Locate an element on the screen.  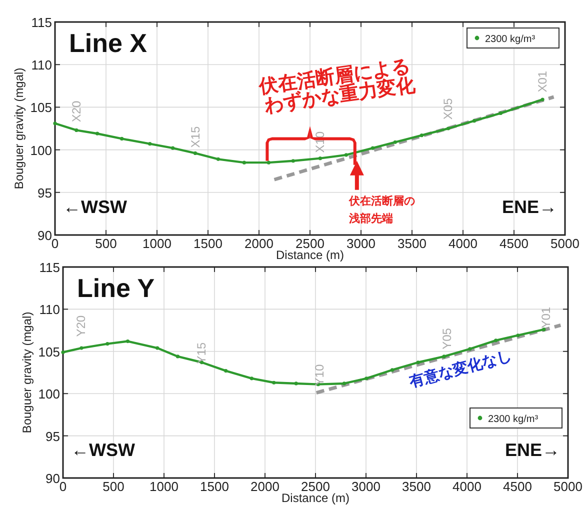
annotation: Y10 is located at coordinates (319, 375).